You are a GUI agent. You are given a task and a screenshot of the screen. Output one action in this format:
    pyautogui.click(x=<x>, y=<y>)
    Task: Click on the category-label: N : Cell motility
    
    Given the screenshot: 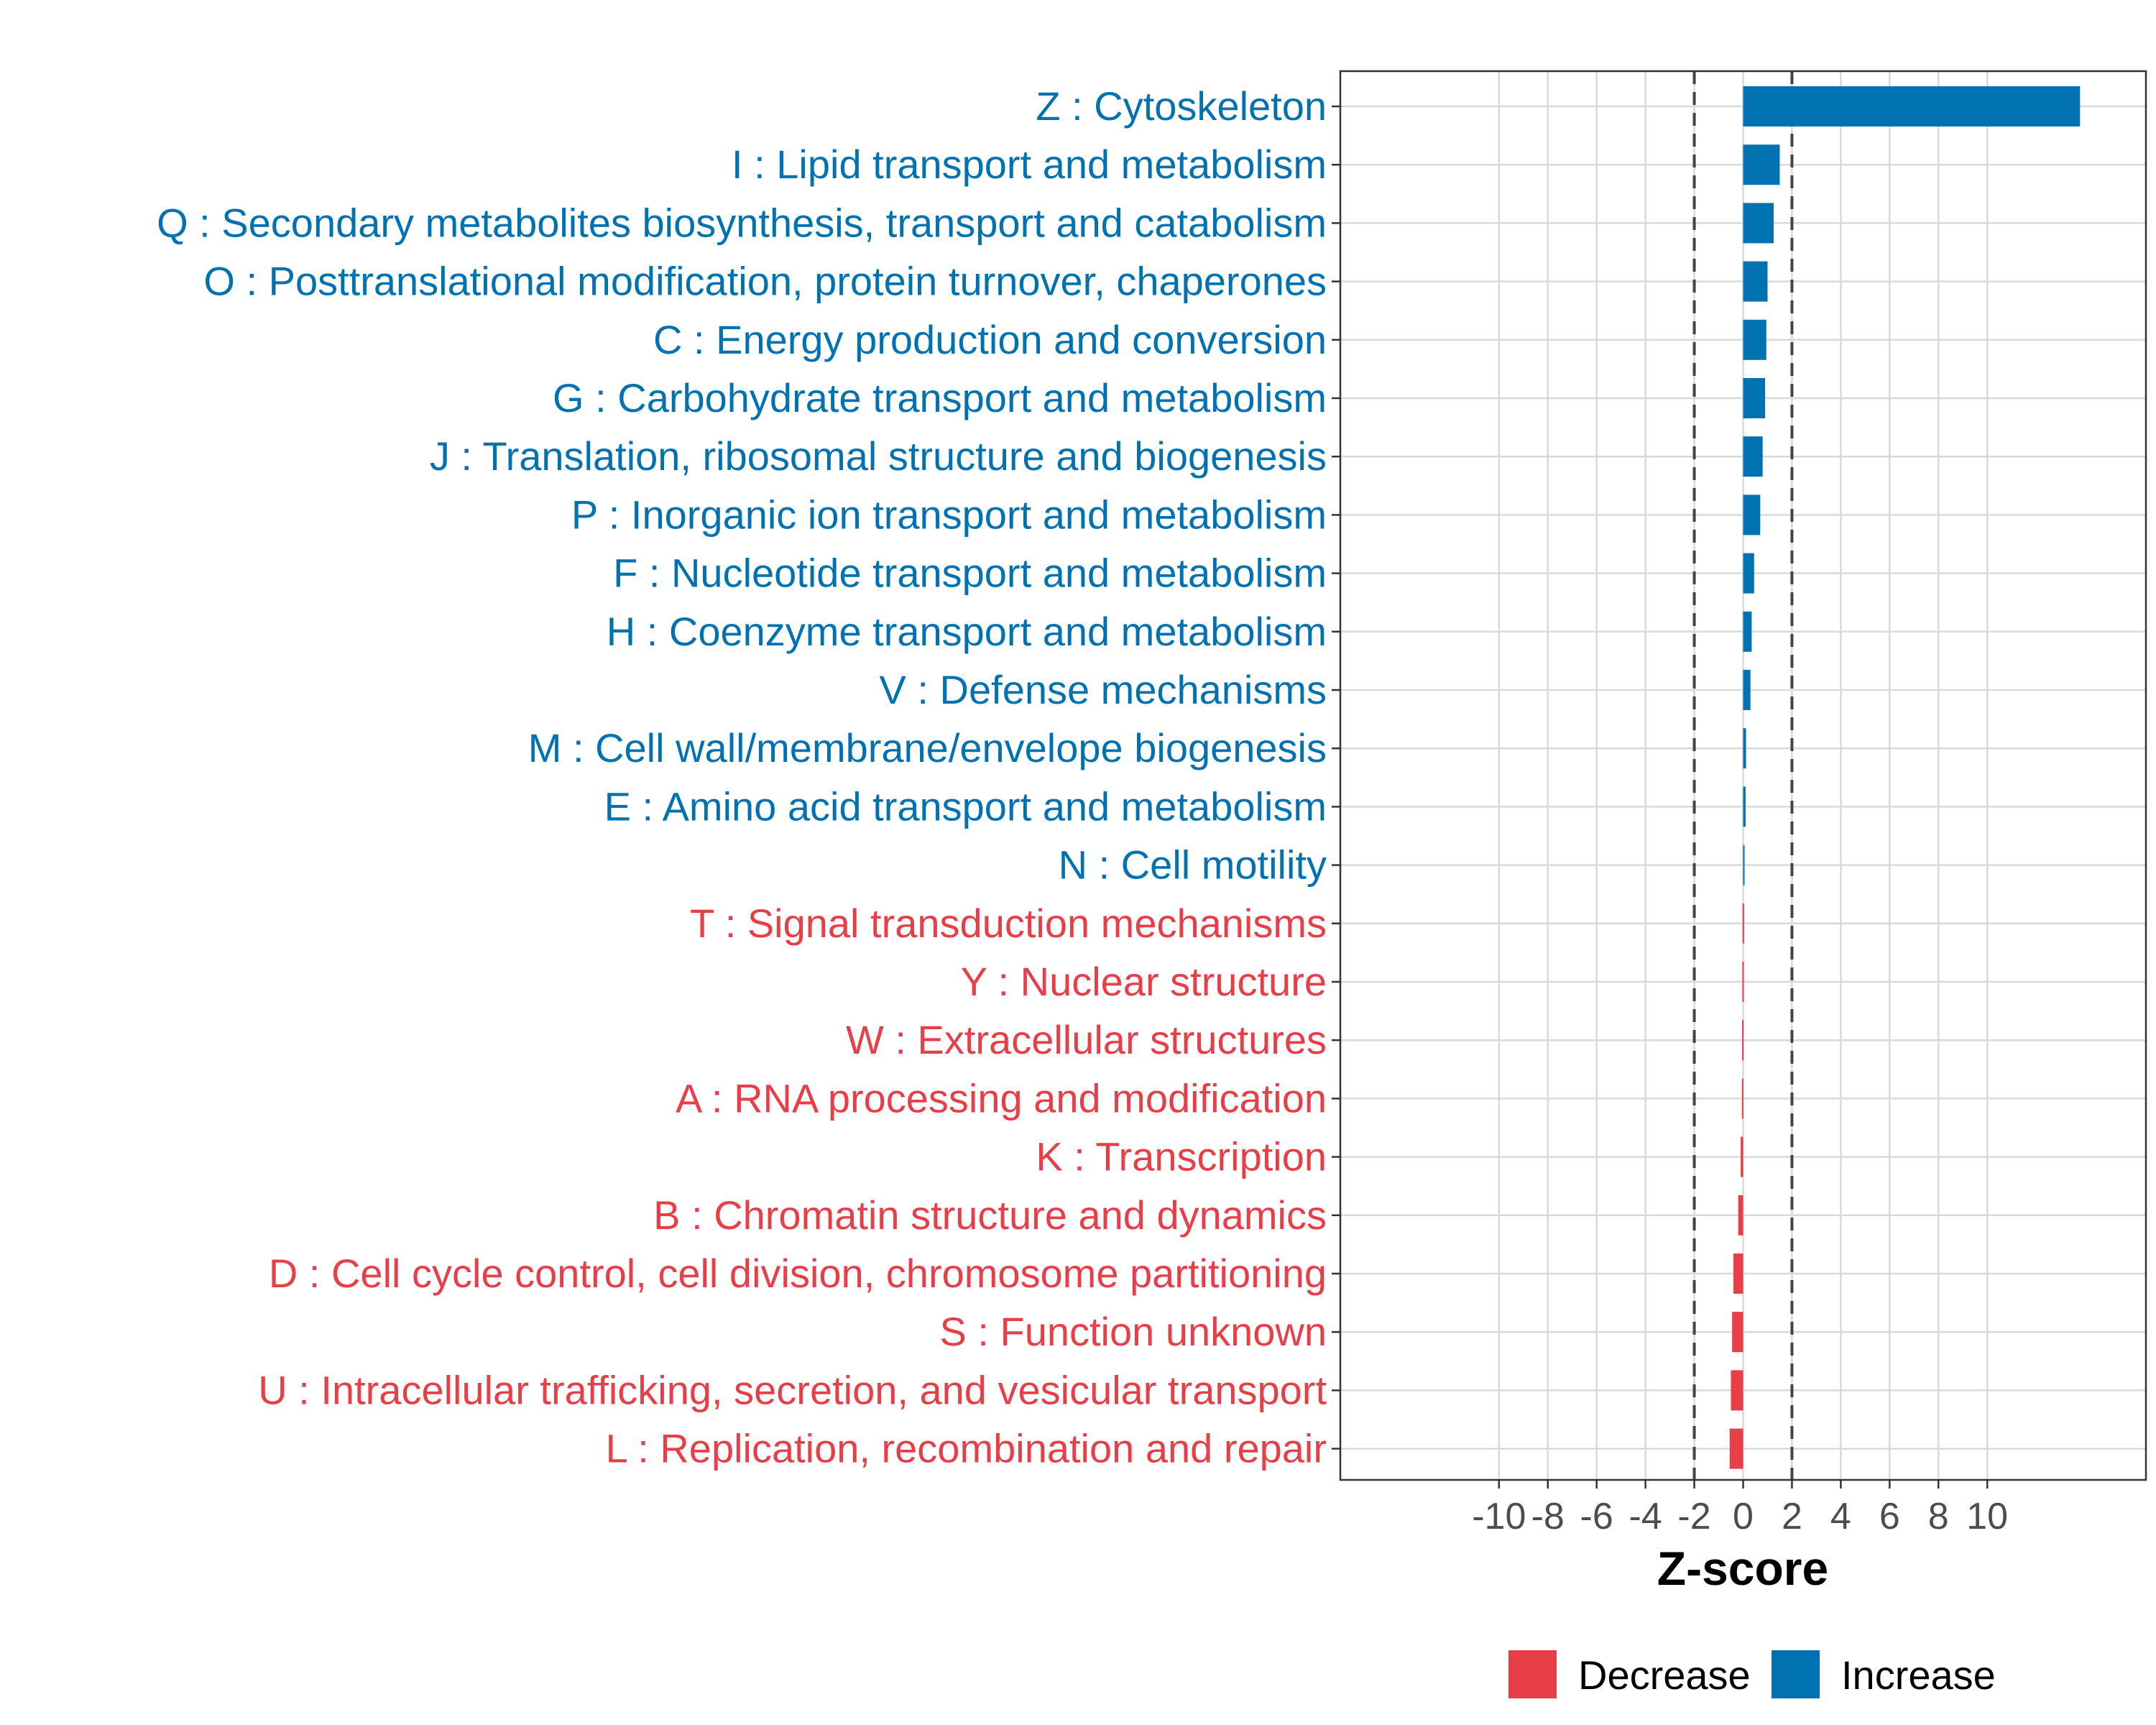 What is the action you would take?
    pyautogui.click(x=1193, y=865)
    